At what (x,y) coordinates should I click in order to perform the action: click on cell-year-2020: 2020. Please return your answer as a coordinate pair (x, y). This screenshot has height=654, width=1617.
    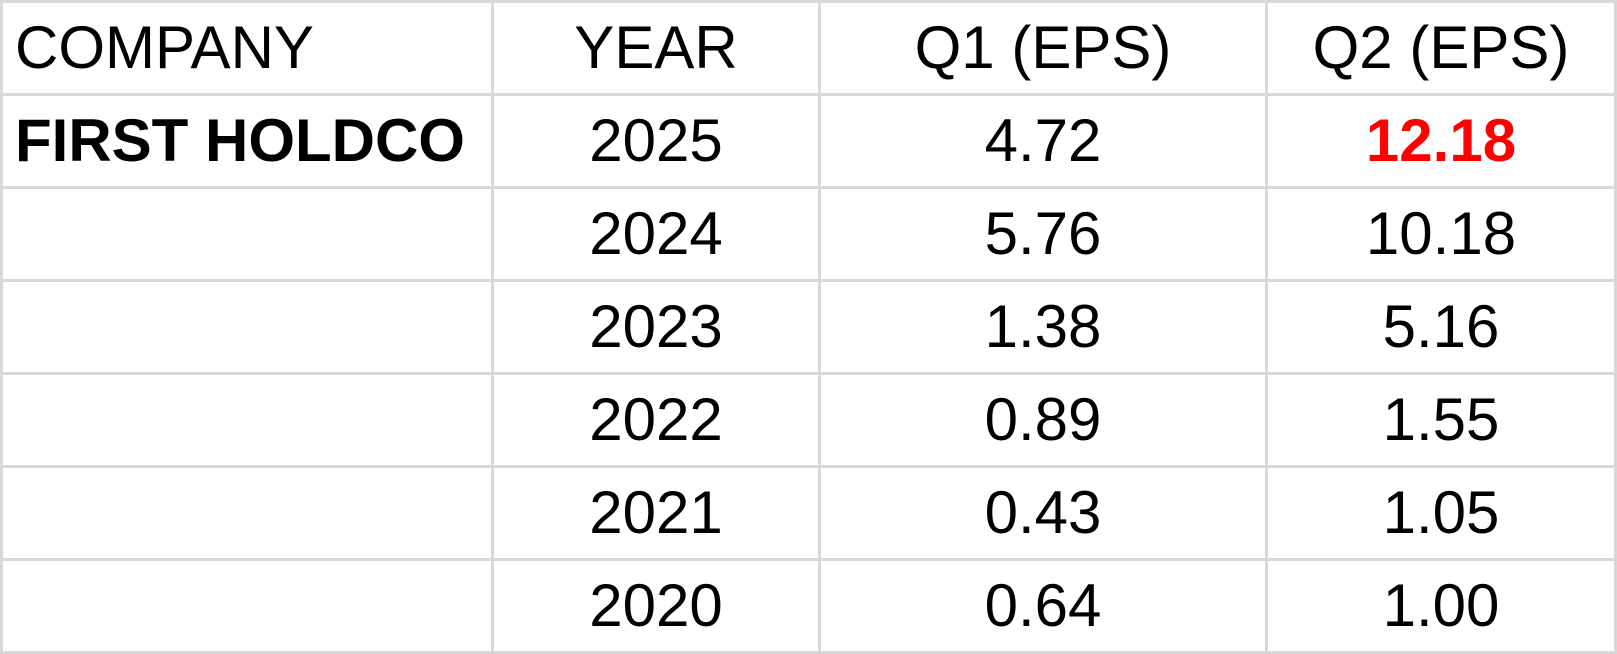
    Looking at the image, I should click on (656, 606).